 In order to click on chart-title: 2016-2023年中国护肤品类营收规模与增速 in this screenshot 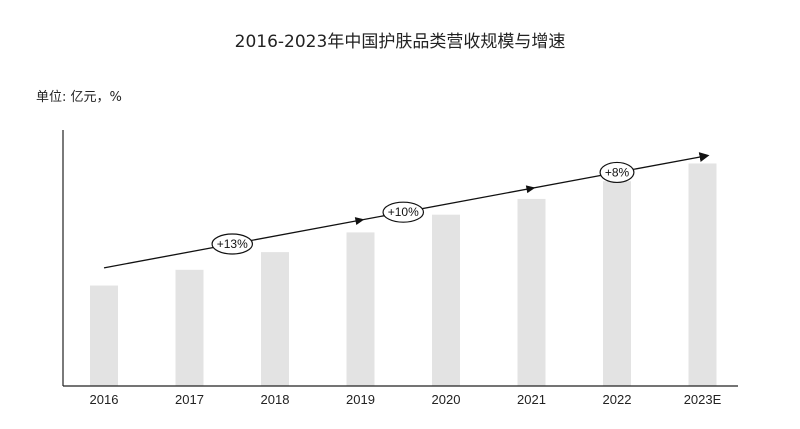, I will do `click(400, 42)`.